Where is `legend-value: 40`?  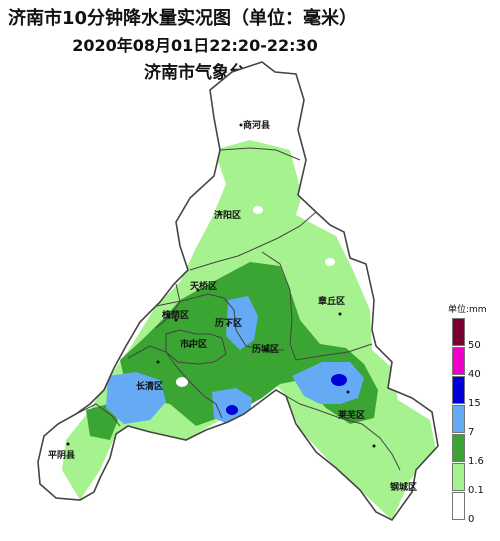 legend-value: 40 is located at coordinates (474, 374).